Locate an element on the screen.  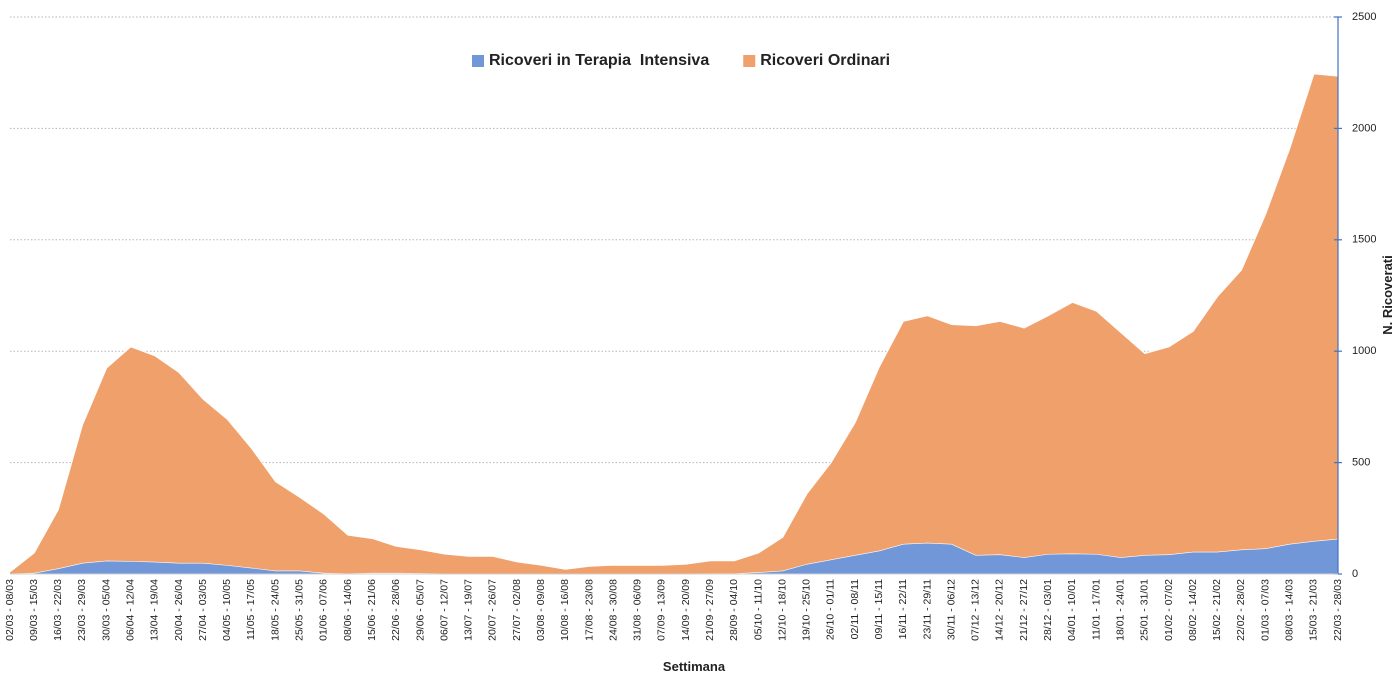
x-tick-label: 30/03 - 05/04 is located at coordinates (106, 610).